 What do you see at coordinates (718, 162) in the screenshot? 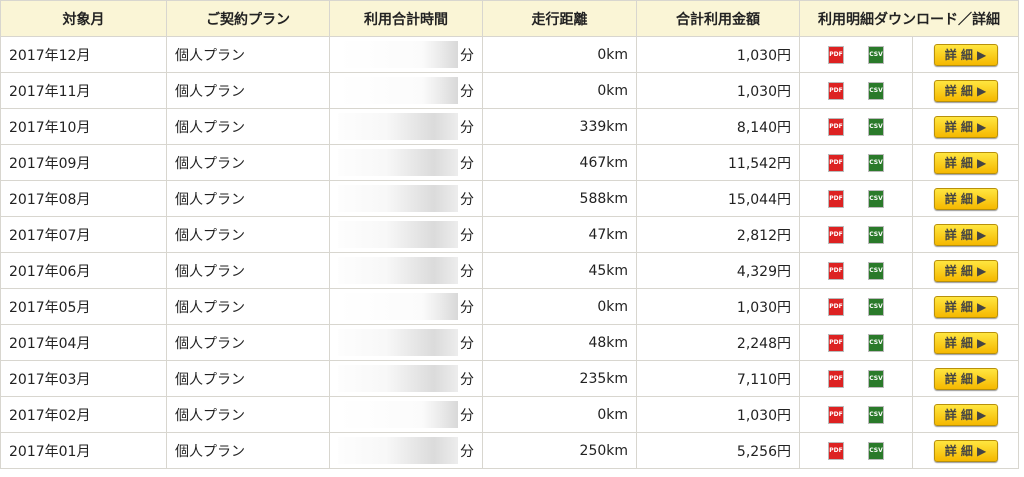
I see `amount-cell: 11,542円` at bounding box center [718, 162].